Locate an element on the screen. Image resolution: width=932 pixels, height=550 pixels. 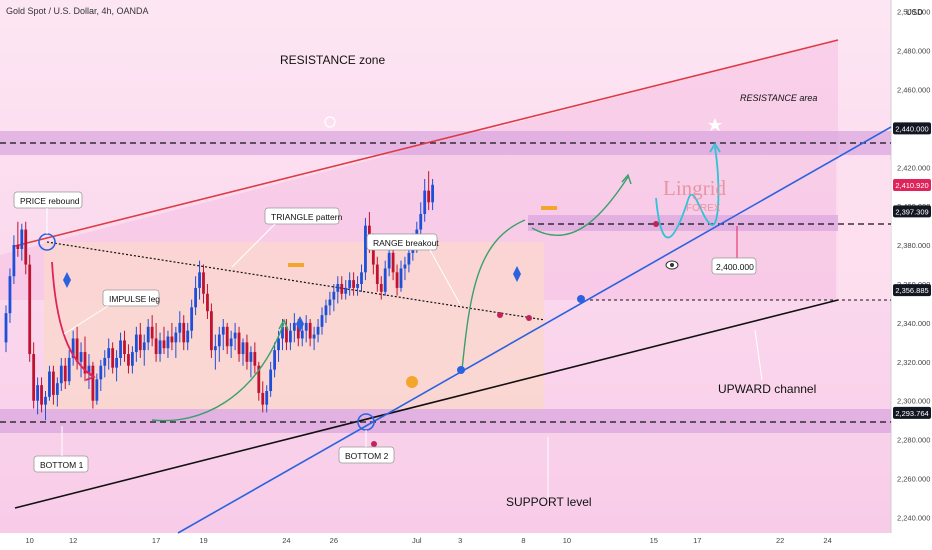
price-tick-label: 2,320.000 is located at coordinates (913, 362).